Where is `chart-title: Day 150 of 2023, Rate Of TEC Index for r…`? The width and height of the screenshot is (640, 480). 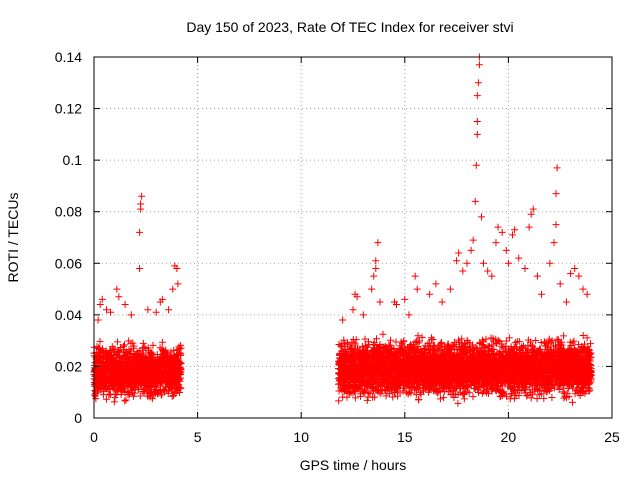 chart-title: Day 150 of 2023, Rate Of TEC Index for r… is located at coordinates (349, 27).